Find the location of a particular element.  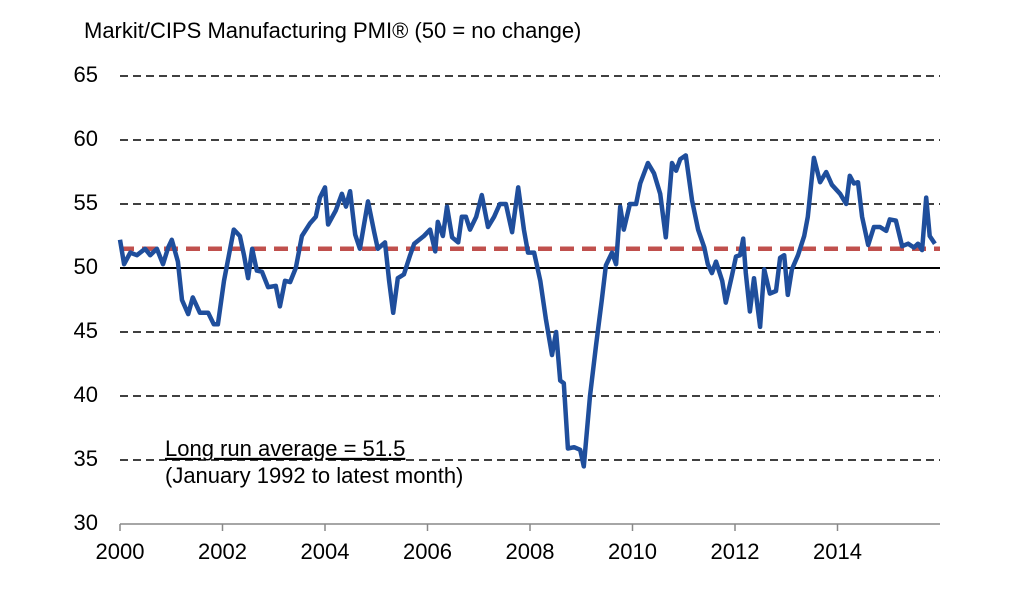

x-tick-label: 2010 is located at coordinates (632, 551).